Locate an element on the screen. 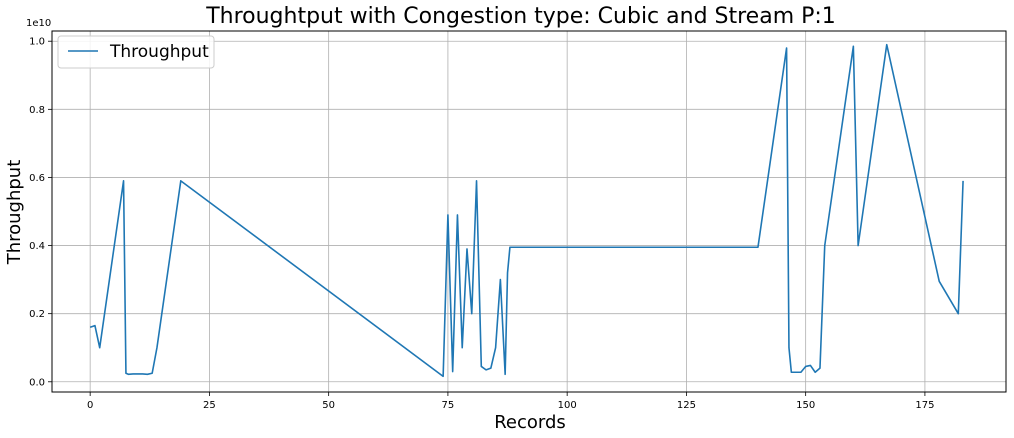  y-axis-label: Throughput is located at coordinates (14, 213).